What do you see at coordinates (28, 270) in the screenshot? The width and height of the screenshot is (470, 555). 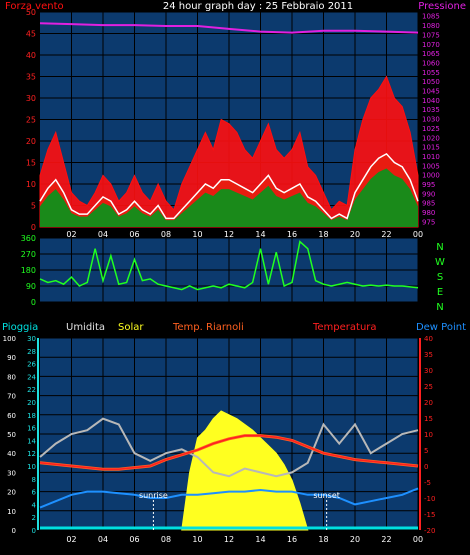 I see `y-dir-tick-label: 180` at bounding box center [28, 270].